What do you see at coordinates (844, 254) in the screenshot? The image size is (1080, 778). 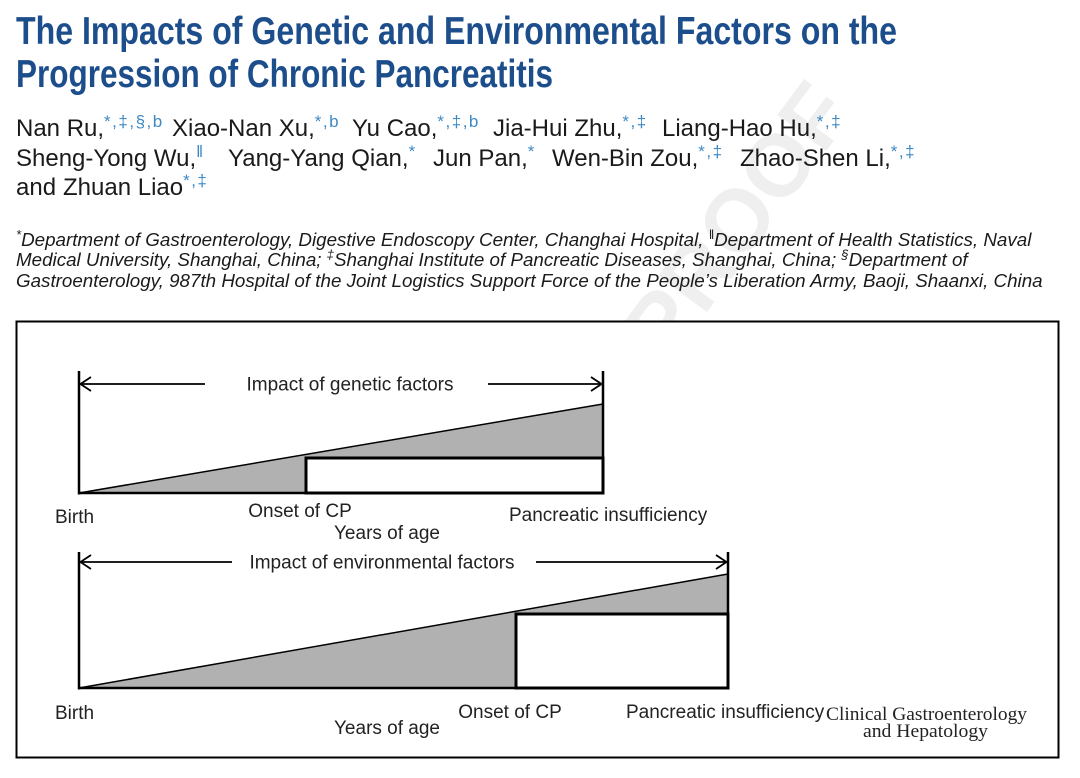 I see `affiliation-symbol: §` at bounding box center [844, 254].